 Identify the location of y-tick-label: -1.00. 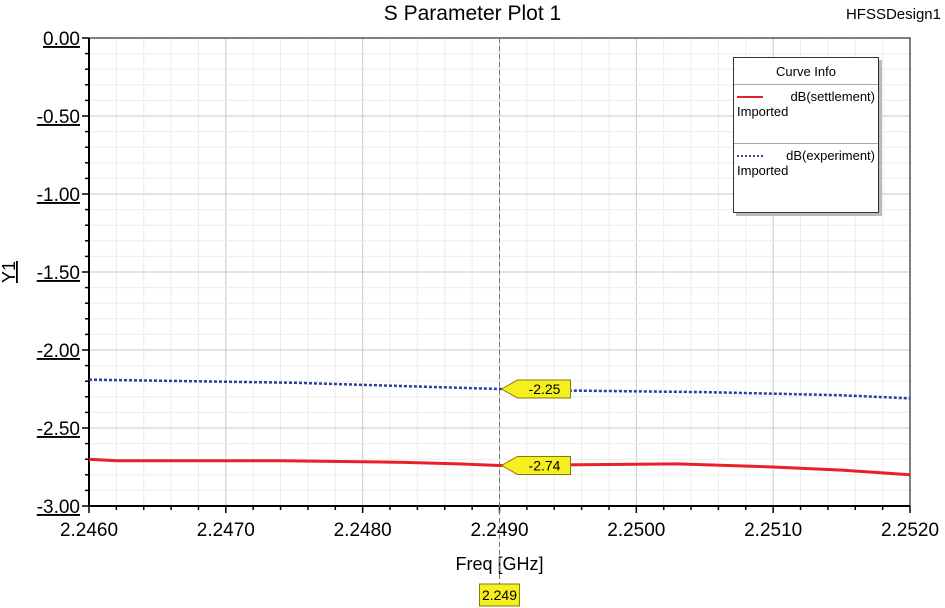
(58, 195).